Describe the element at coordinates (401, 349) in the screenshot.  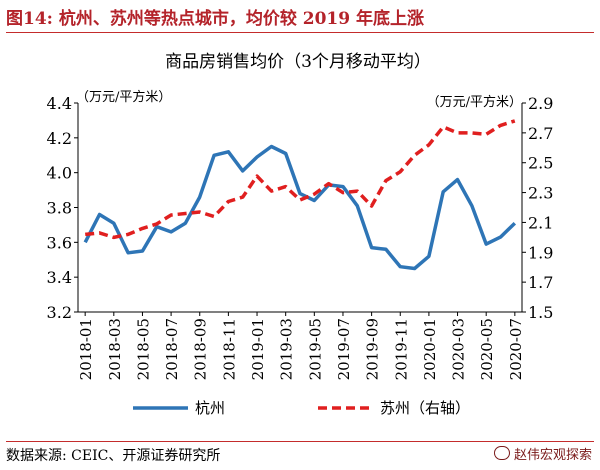
I see `x-tick-label: 2019-11` at that location.